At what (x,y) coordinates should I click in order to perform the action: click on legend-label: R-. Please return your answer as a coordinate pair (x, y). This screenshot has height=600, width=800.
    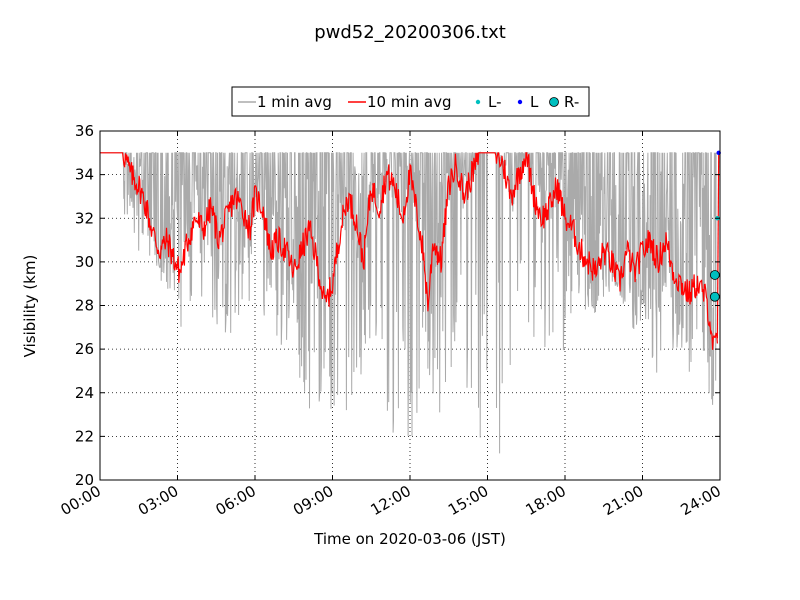
    Looking at the image, I should click on (571, 102).